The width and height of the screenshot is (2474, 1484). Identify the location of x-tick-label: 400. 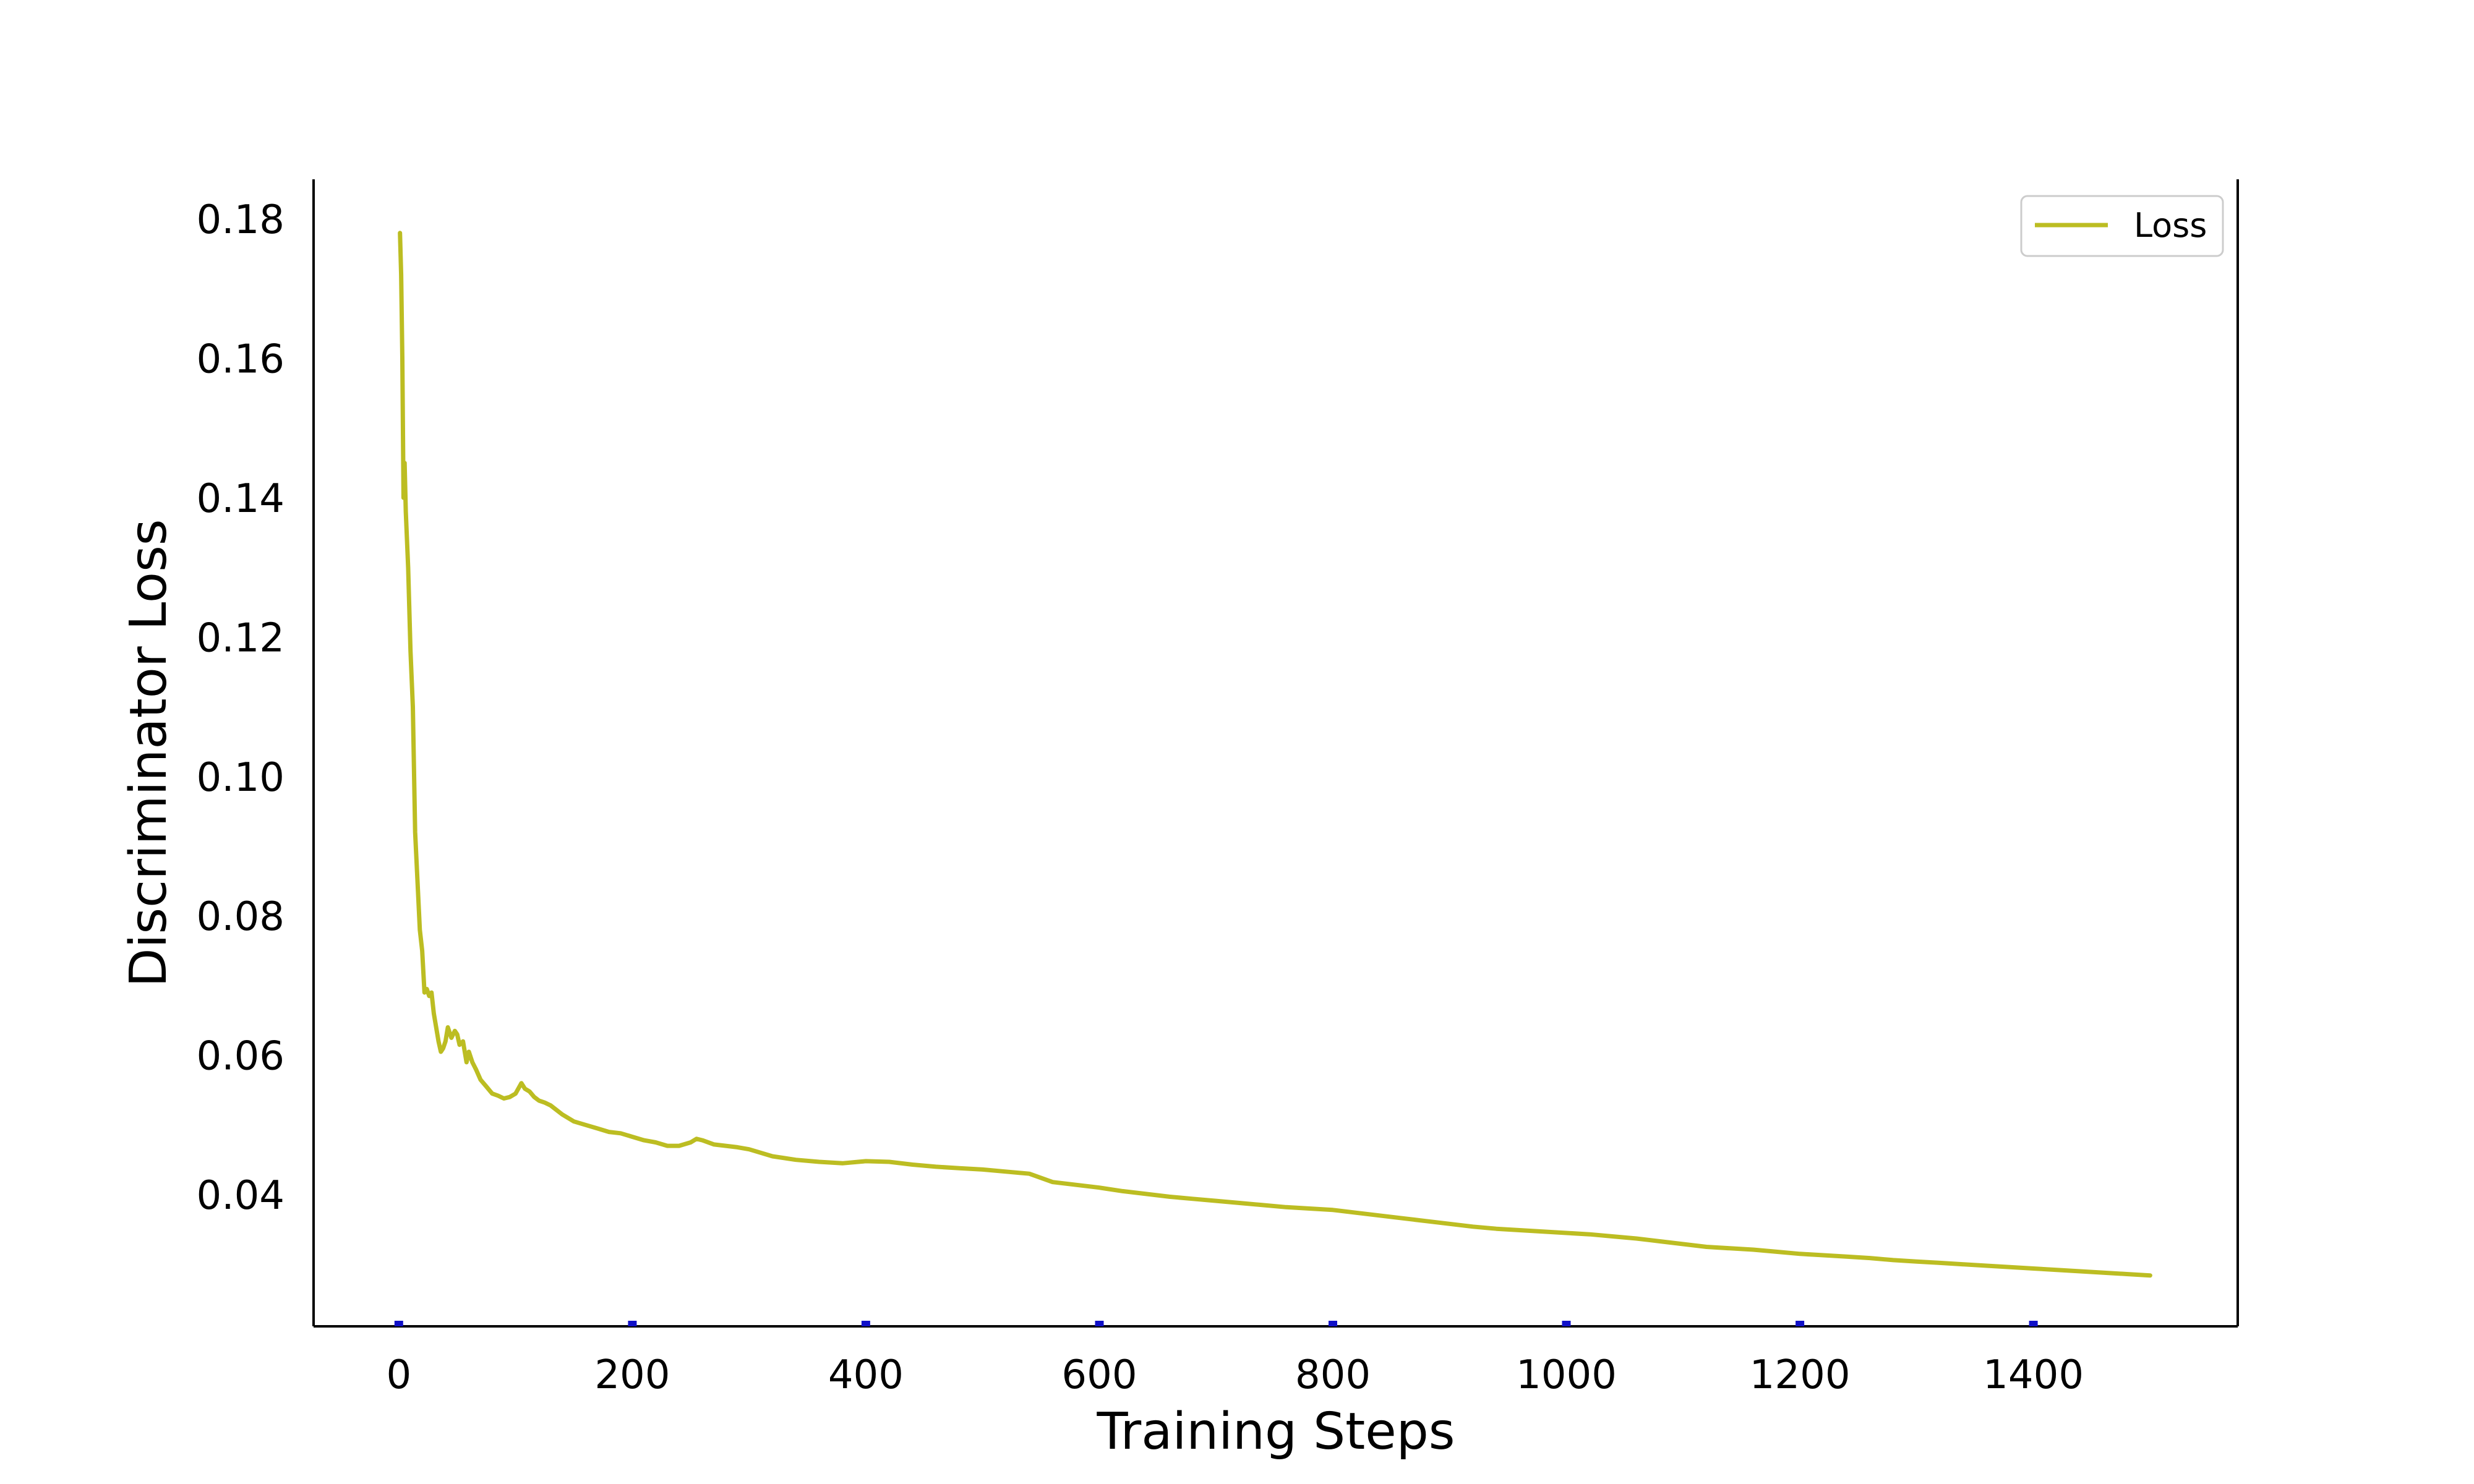
(866, 1375).